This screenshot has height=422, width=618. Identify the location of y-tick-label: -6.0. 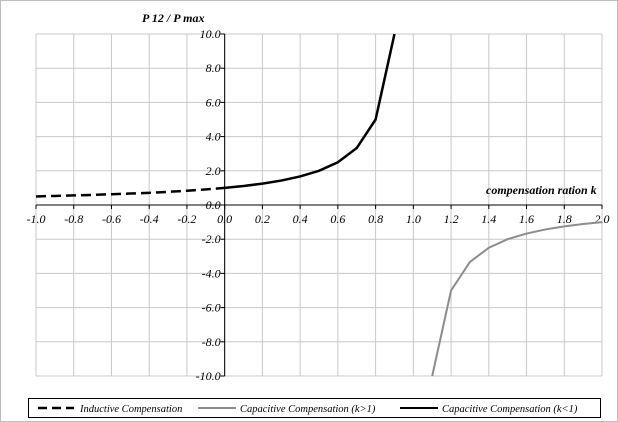
(211, 308).